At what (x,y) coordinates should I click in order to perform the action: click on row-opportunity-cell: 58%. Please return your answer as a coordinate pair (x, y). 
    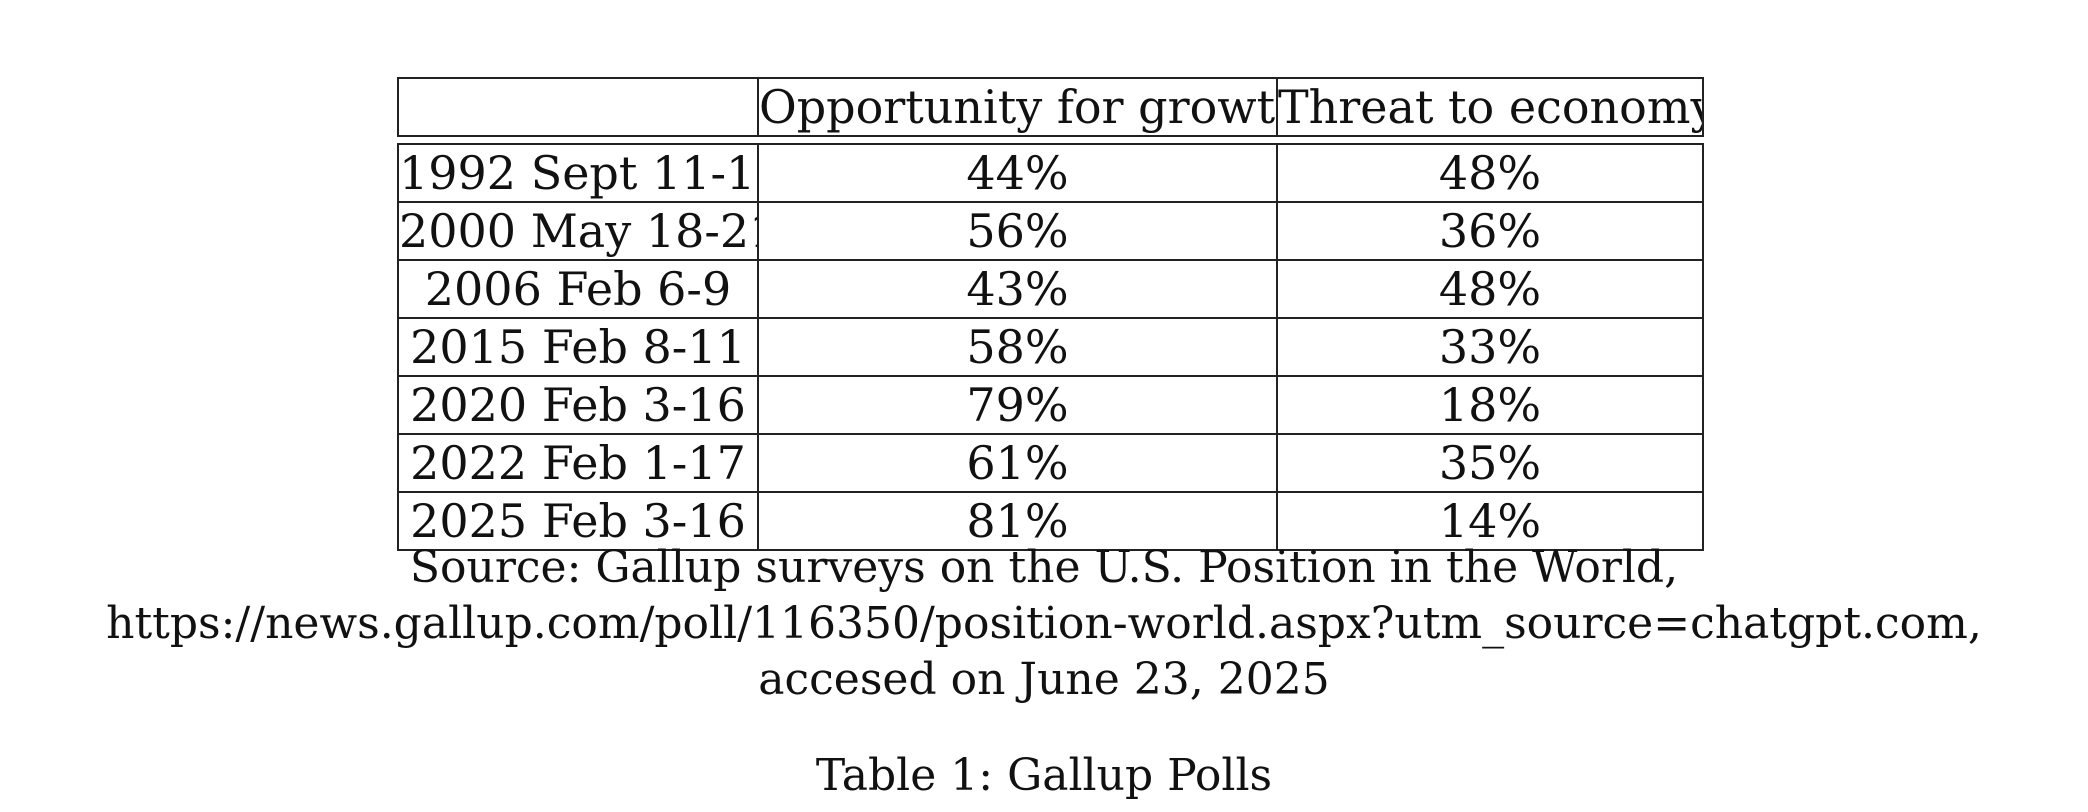
    Looking at the image, I should click on (1018, 348).